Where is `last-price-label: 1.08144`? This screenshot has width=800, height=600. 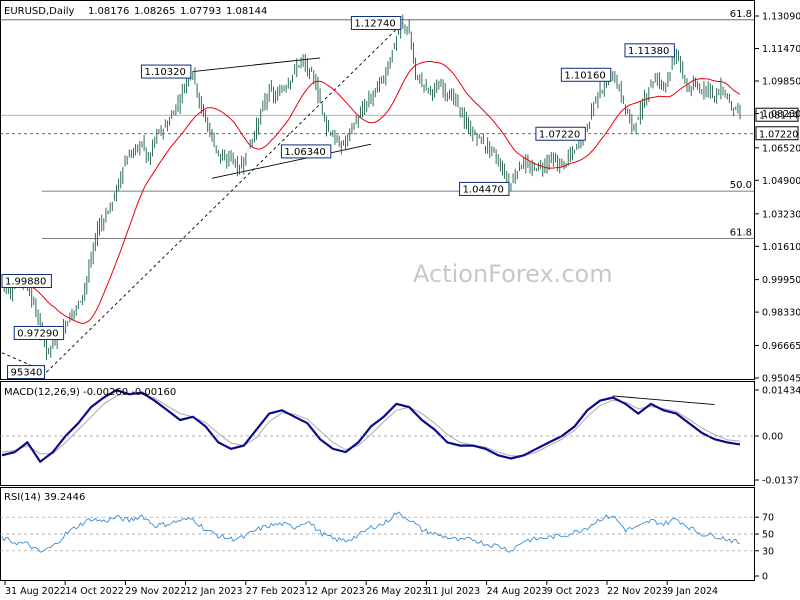
last-price-label: 1.08144 is located at coordinates (778, 116).